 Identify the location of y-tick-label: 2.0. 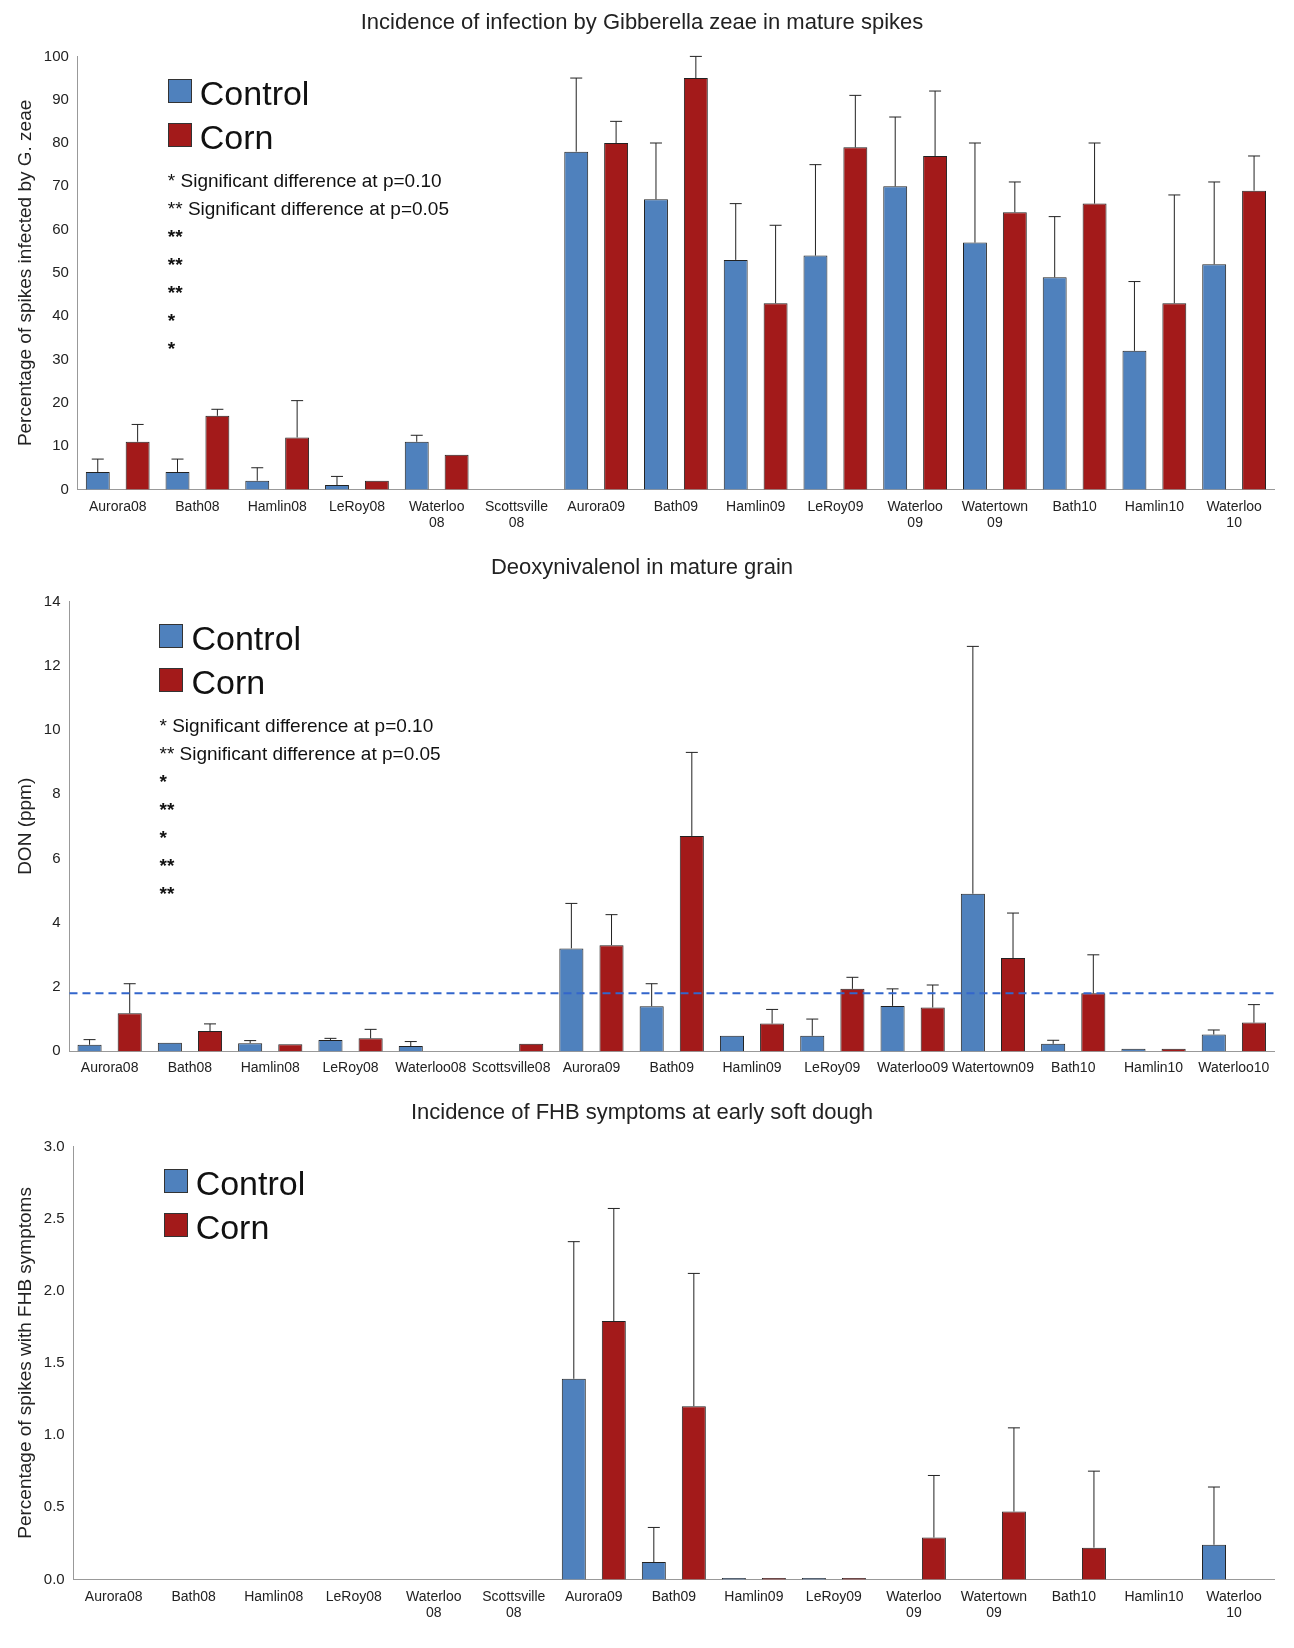
(54, 1289).